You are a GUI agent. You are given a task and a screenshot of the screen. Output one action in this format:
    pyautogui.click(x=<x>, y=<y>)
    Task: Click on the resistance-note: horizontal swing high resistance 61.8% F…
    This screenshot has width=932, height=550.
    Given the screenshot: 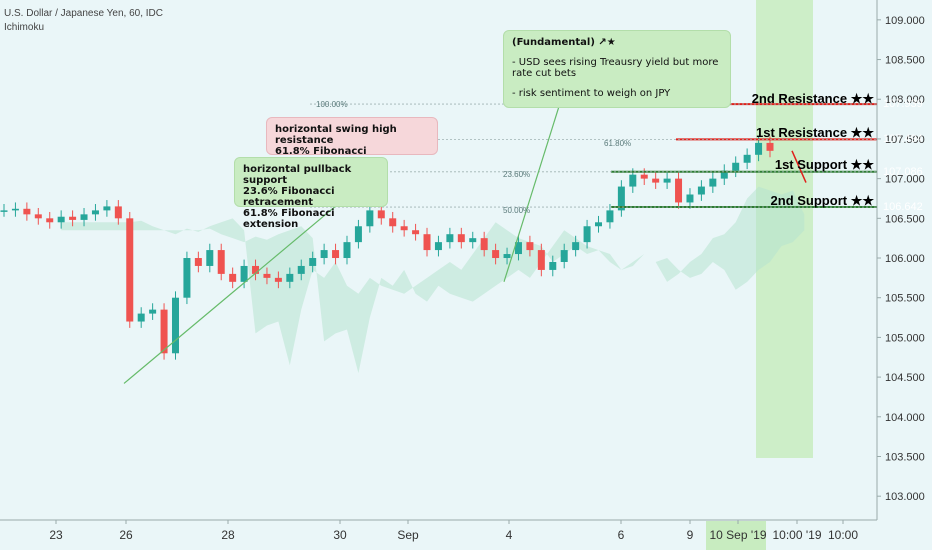 What is the action you would take?
    pyautogui.click(x=352, y=142)
    